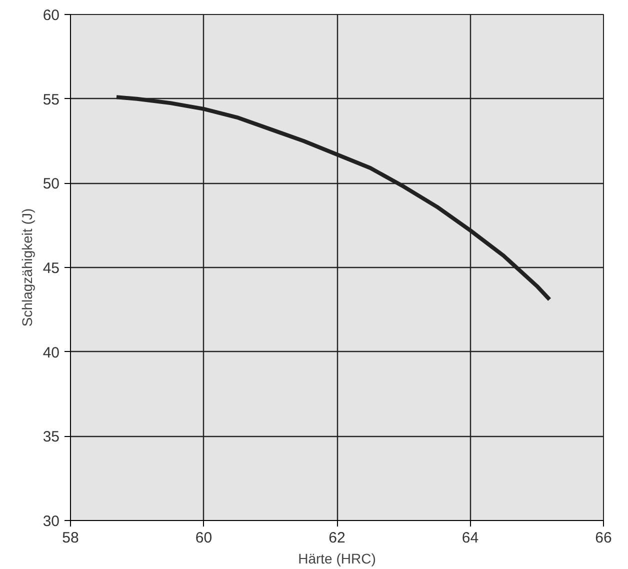  I want to click on y-tick-label: 35, so click(51, 437).